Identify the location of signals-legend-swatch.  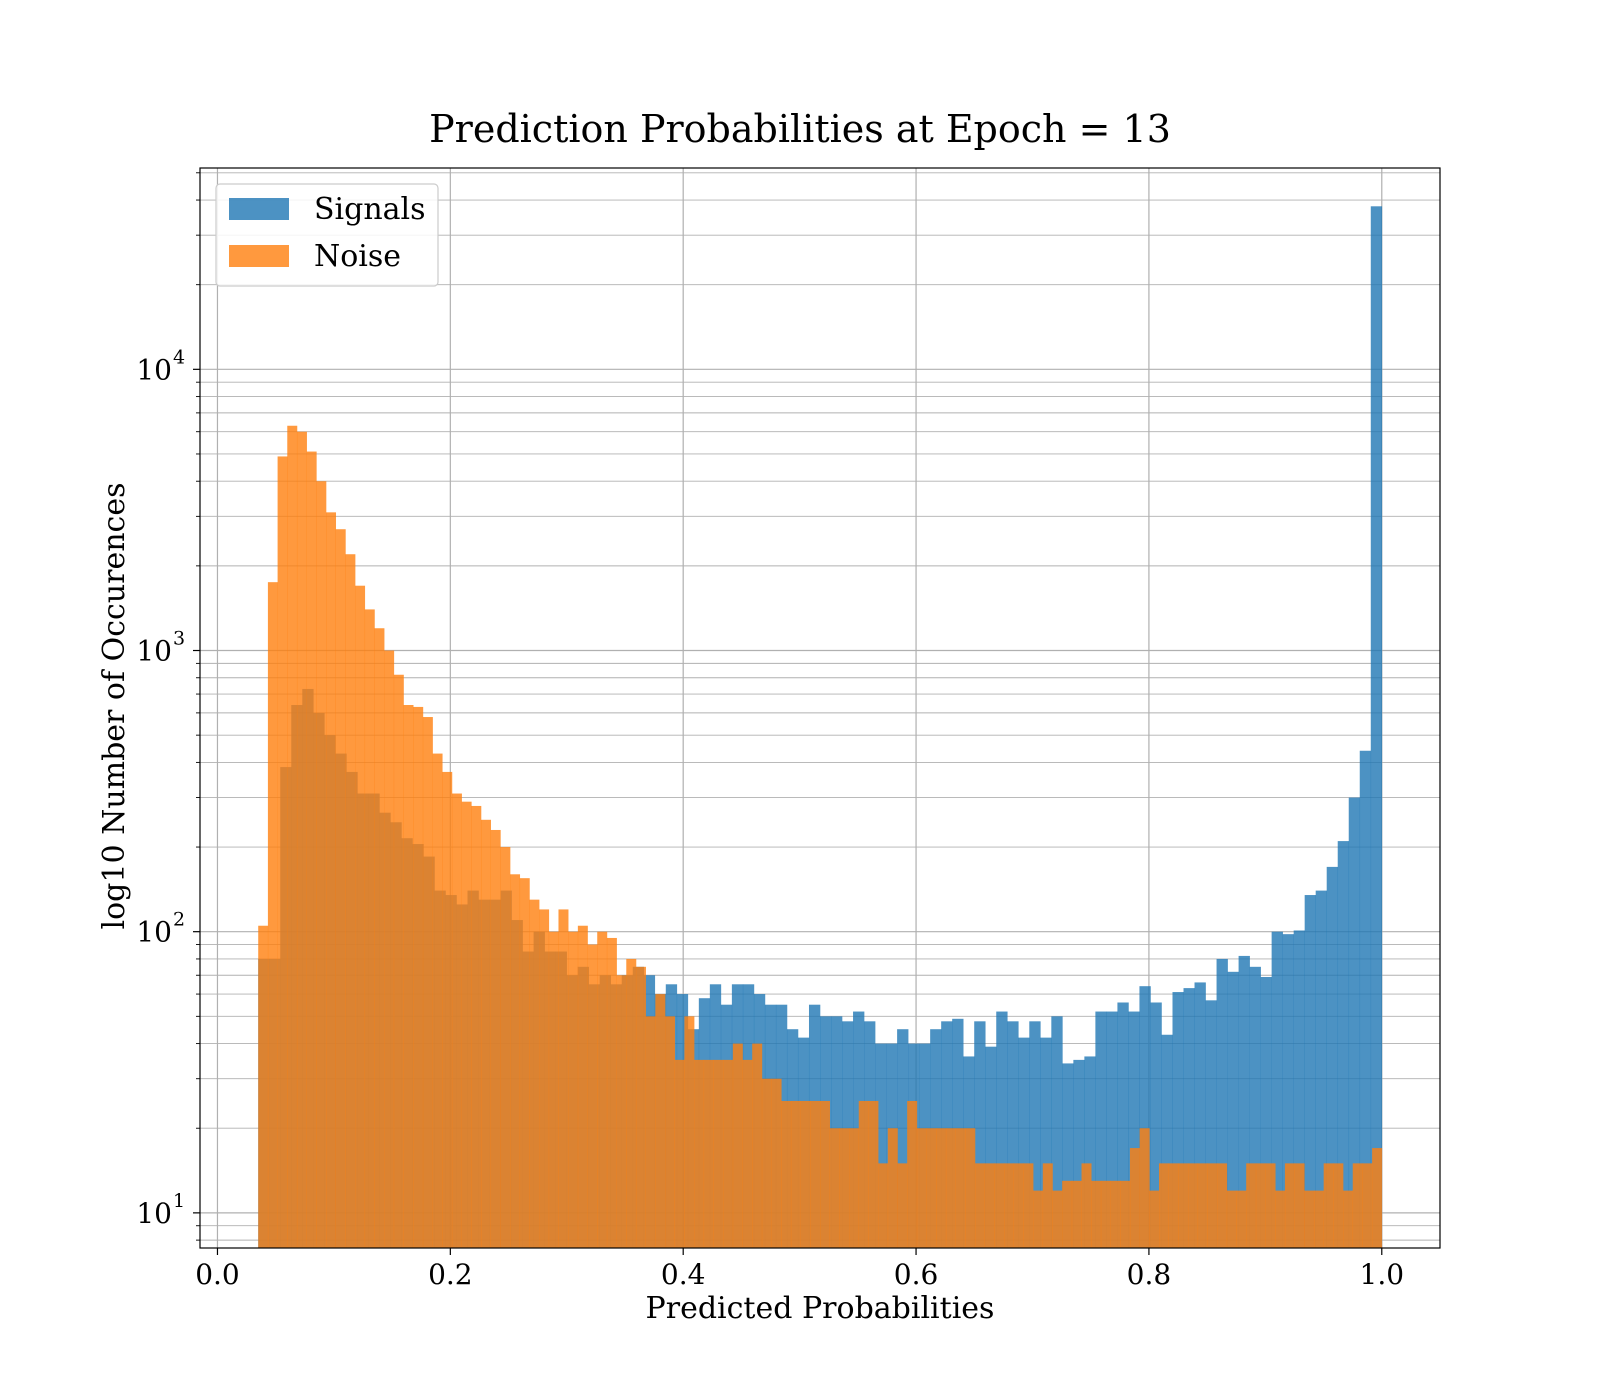
(259, 209).